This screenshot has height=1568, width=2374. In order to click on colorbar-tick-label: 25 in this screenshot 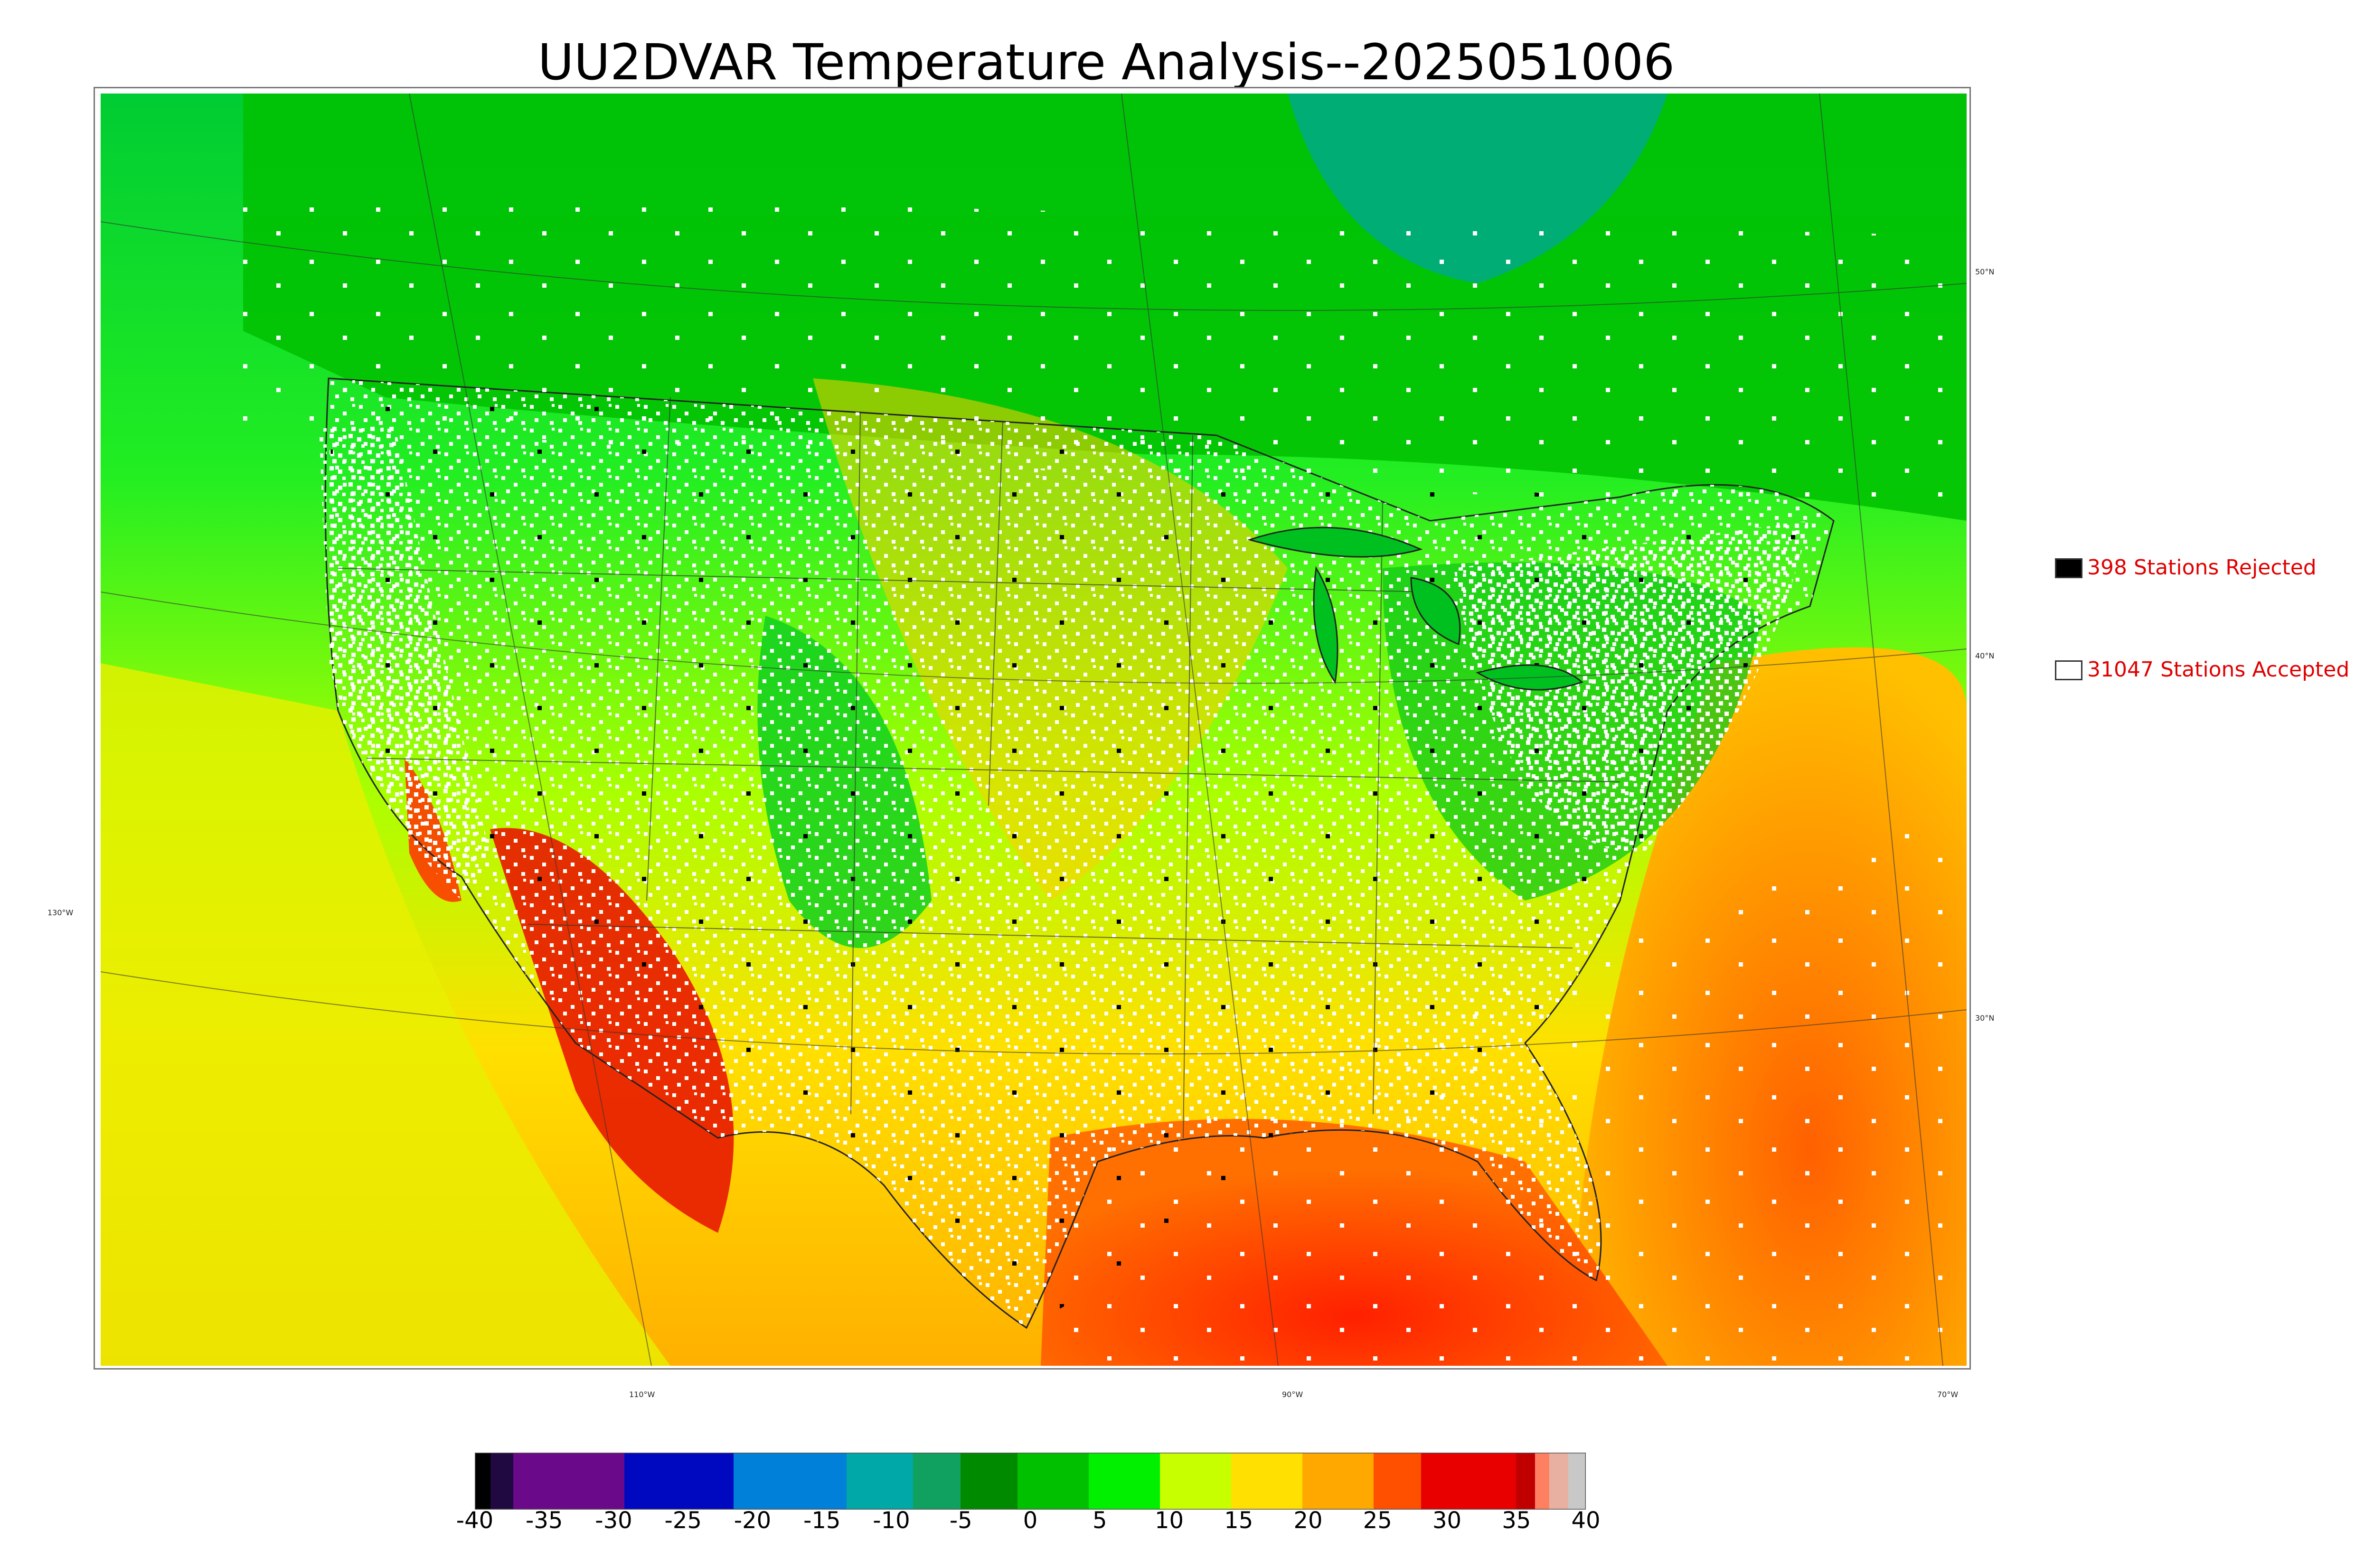, I will do `click(1377, 1521)`.